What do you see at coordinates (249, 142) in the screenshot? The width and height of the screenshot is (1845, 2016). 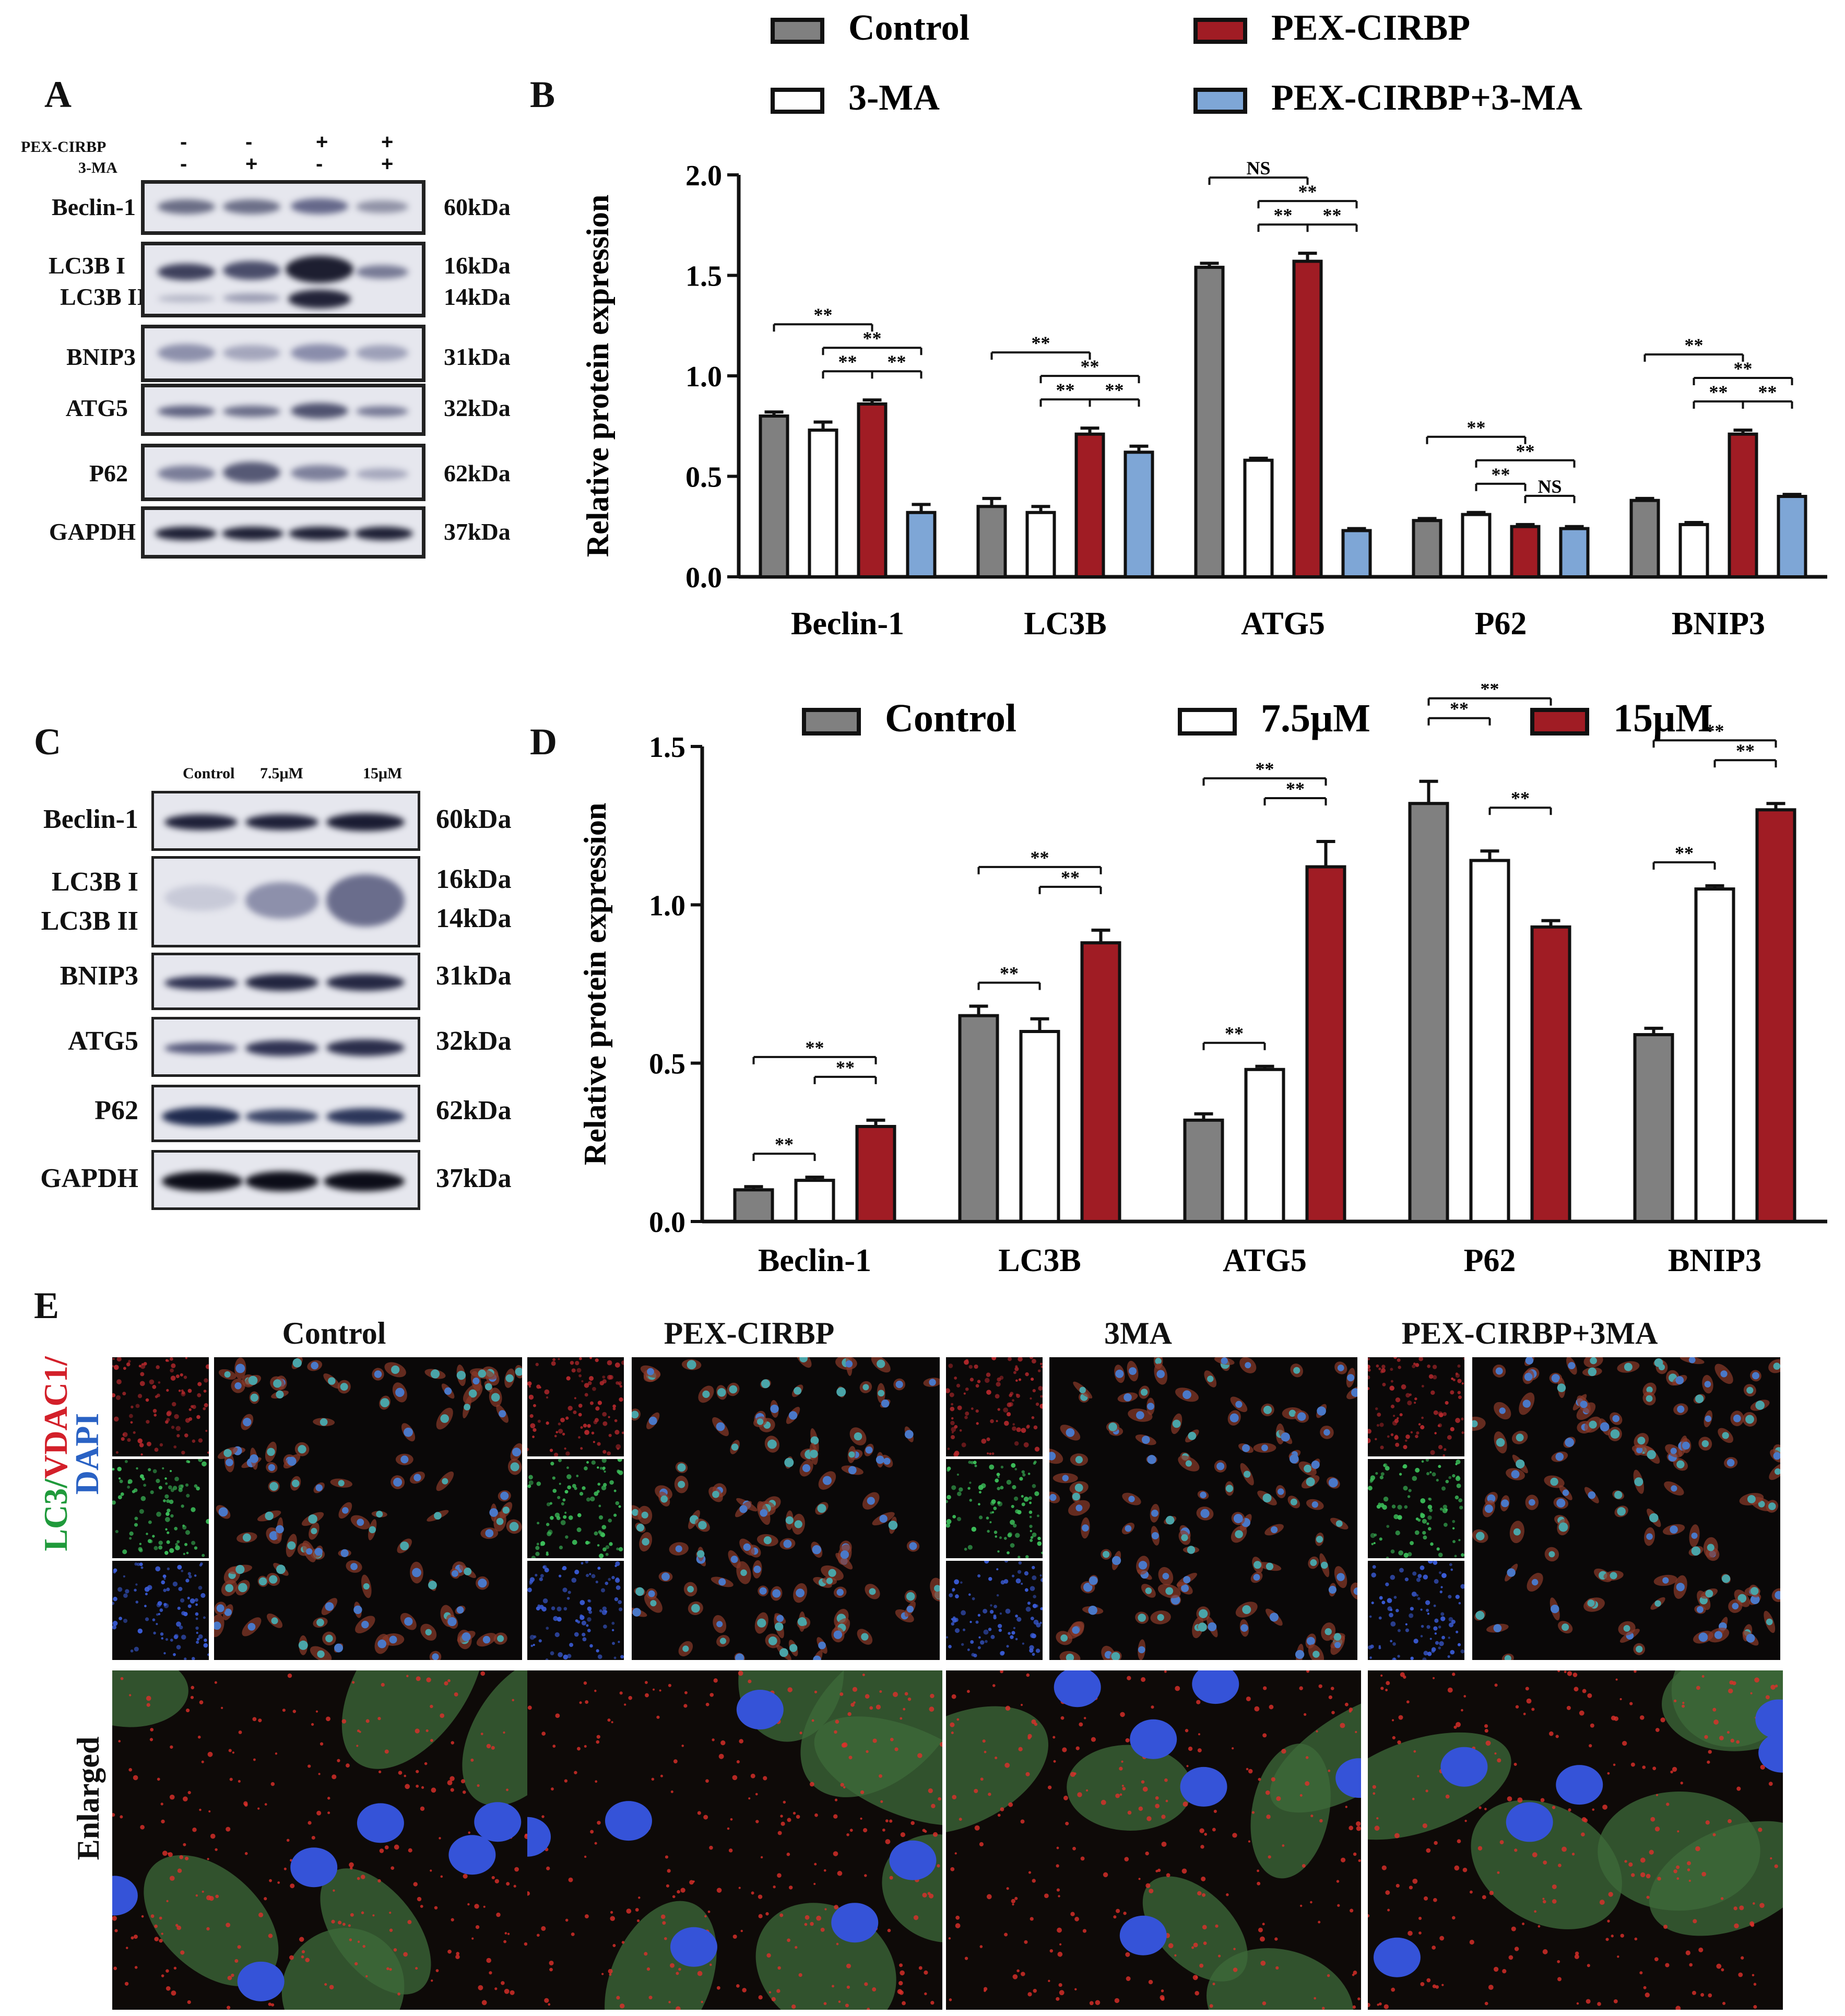 I see `sign-pex-2: -` at bounding box center [249, 142].